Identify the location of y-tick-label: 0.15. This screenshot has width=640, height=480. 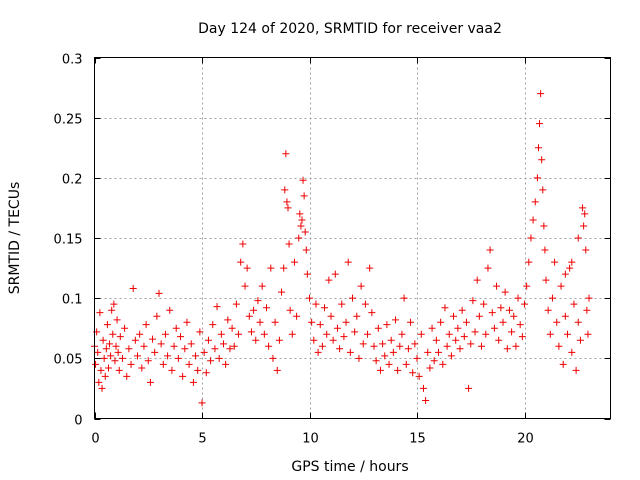
(68, 240).